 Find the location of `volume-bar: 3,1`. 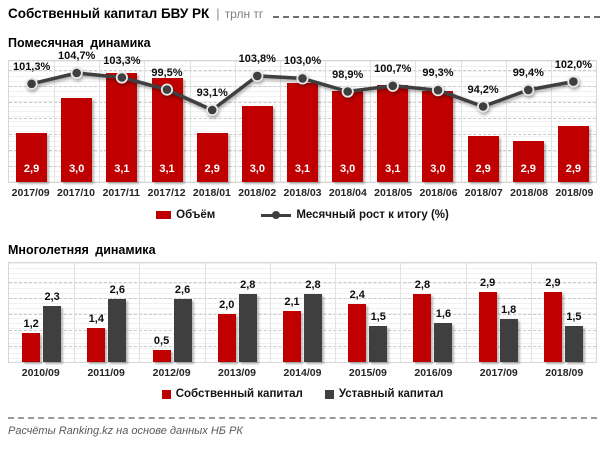

volume-bar: 3,1 is located at coordinates (302, 132).